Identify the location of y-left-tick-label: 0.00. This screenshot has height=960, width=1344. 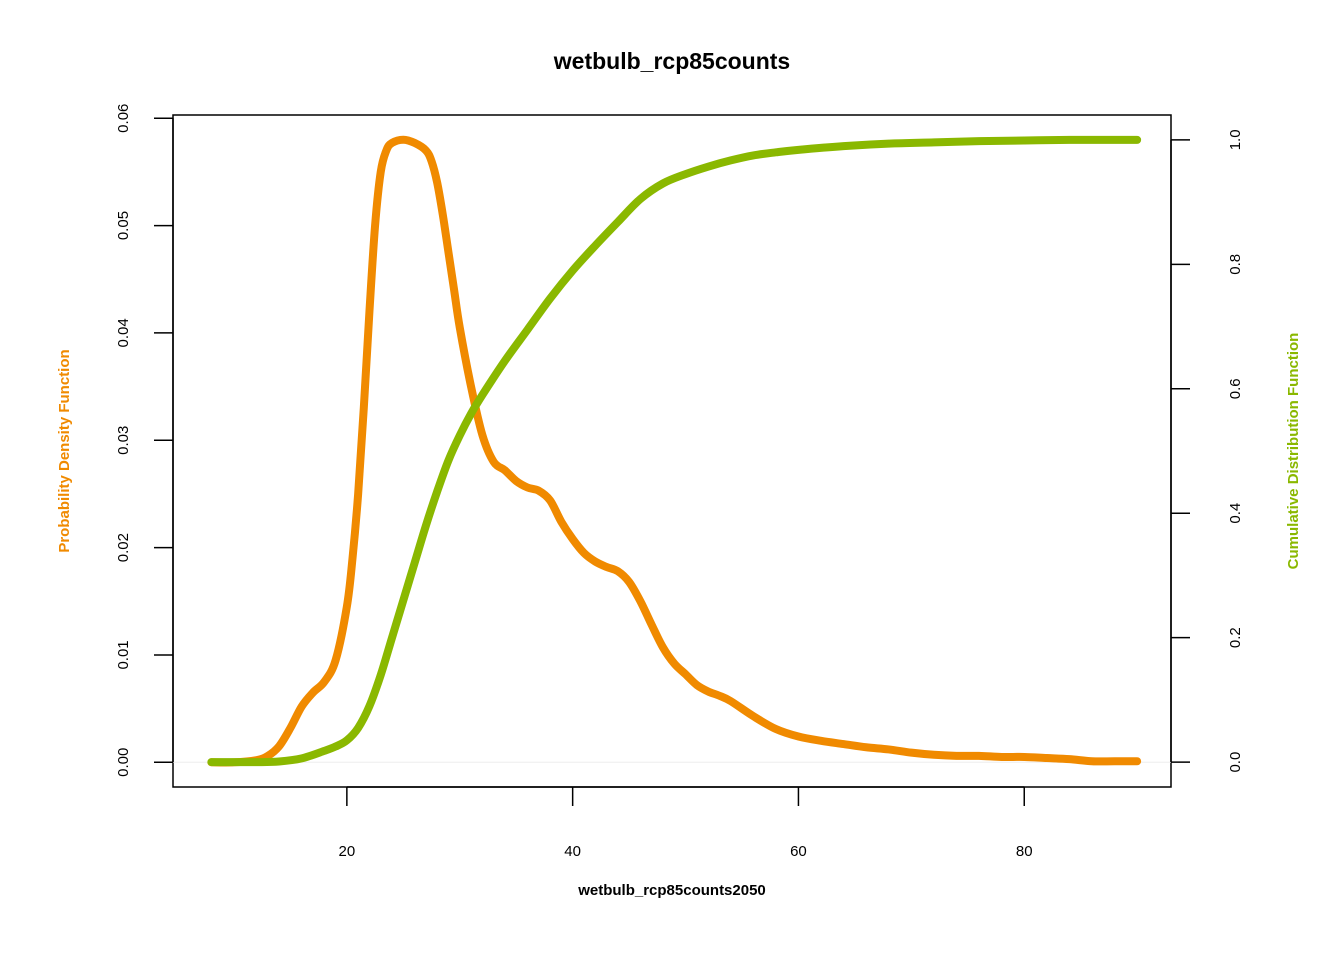
(123, 762).